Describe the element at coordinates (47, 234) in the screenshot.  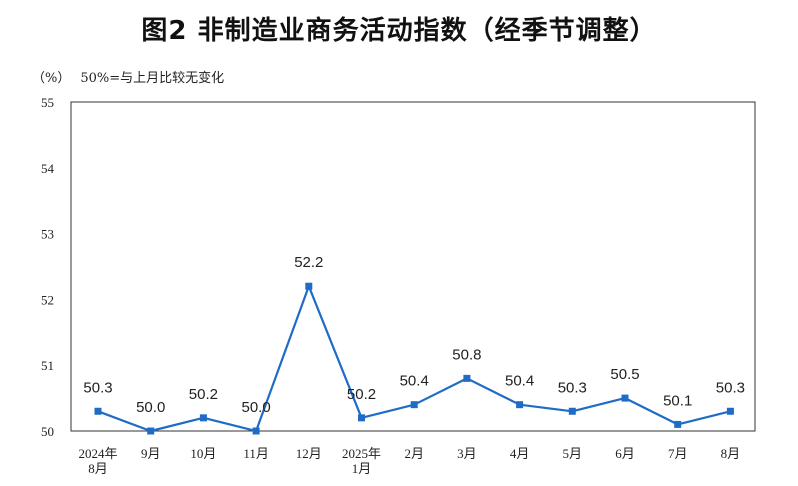
I see `y-tick-label: 53` at that location.